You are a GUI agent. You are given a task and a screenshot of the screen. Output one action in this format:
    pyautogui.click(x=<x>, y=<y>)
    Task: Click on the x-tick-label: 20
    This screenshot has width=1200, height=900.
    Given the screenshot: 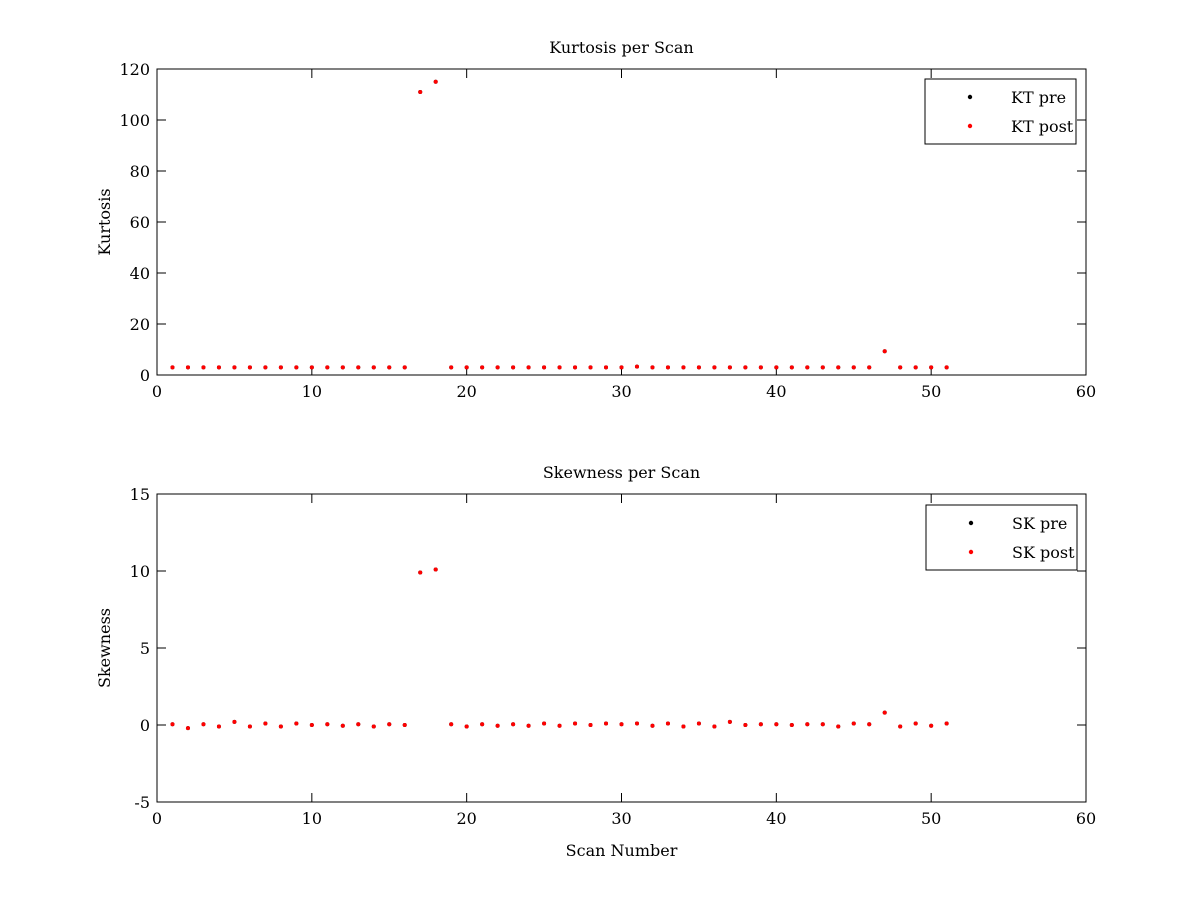 What is the action you would take?
    pyautogui.click(x=466, y=818)
    